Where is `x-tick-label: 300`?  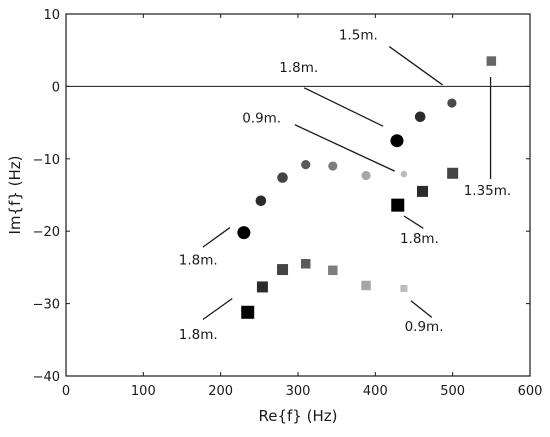 x-tick-label: 300 is located at coordinates (298, 391).